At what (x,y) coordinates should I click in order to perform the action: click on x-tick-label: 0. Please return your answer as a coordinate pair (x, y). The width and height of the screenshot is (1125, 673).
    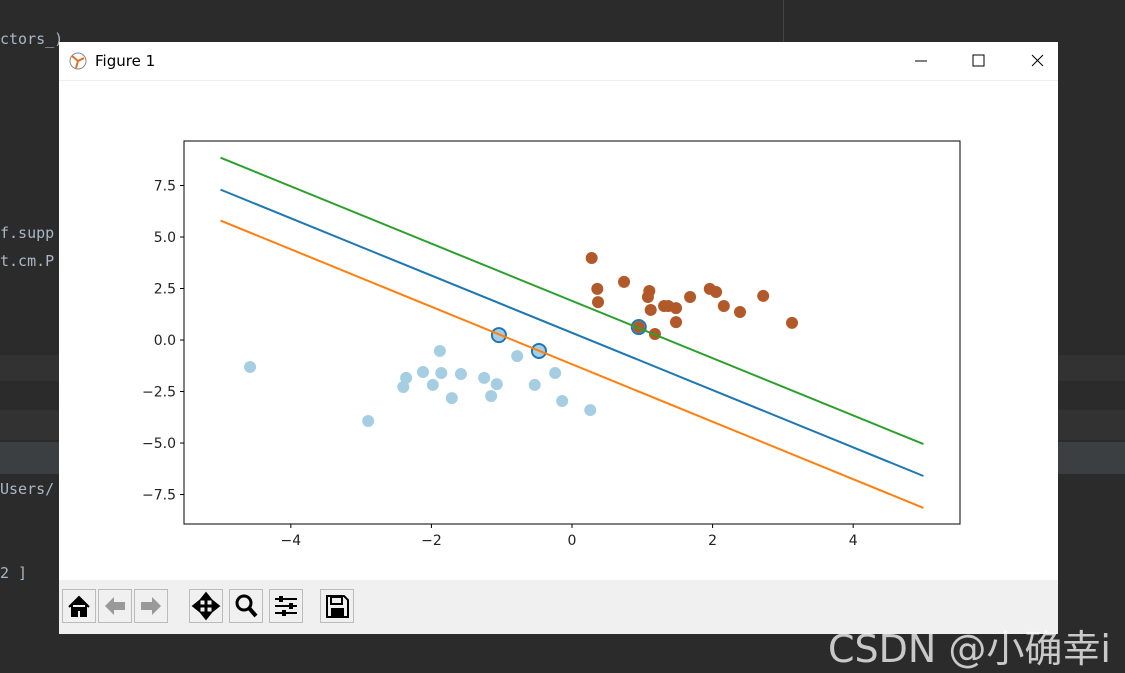
    Looking at the image, I should click on (572, 541).